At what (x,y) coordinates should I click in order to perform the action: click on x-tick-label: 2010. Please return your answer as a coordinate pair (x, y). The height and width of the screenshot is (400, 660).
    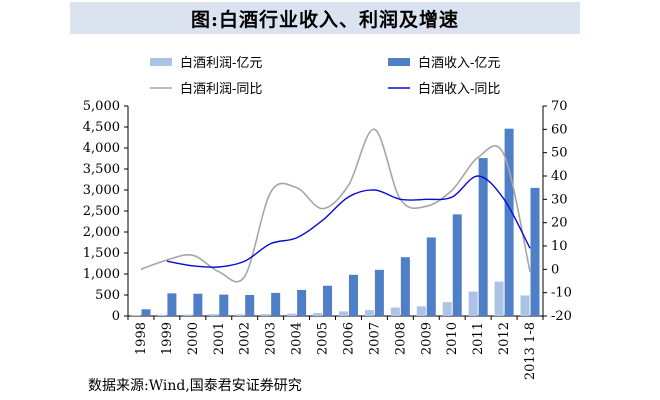
    Looking at the image, I should click on (452, 338).